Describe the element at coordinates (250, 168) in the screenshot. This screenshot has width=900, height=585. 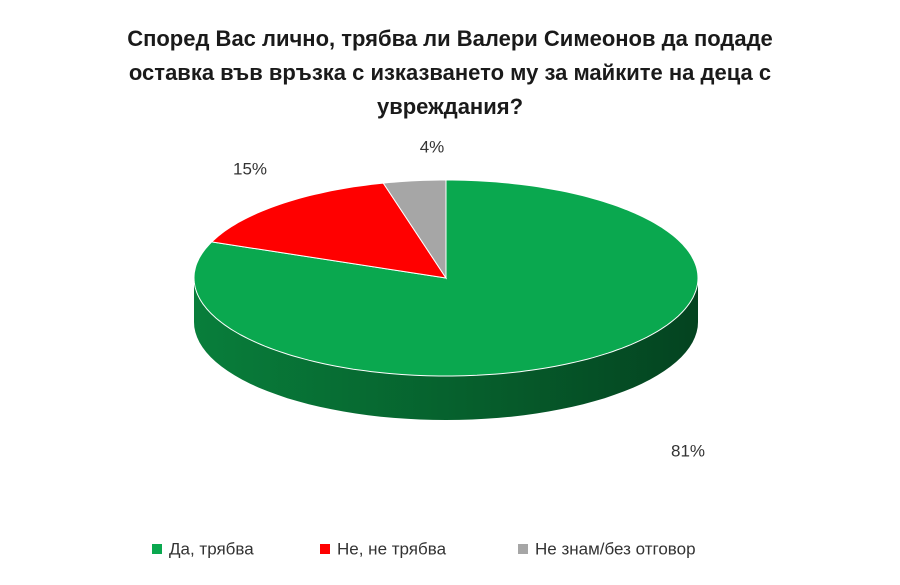
I see `data-label: 15%` at that location.